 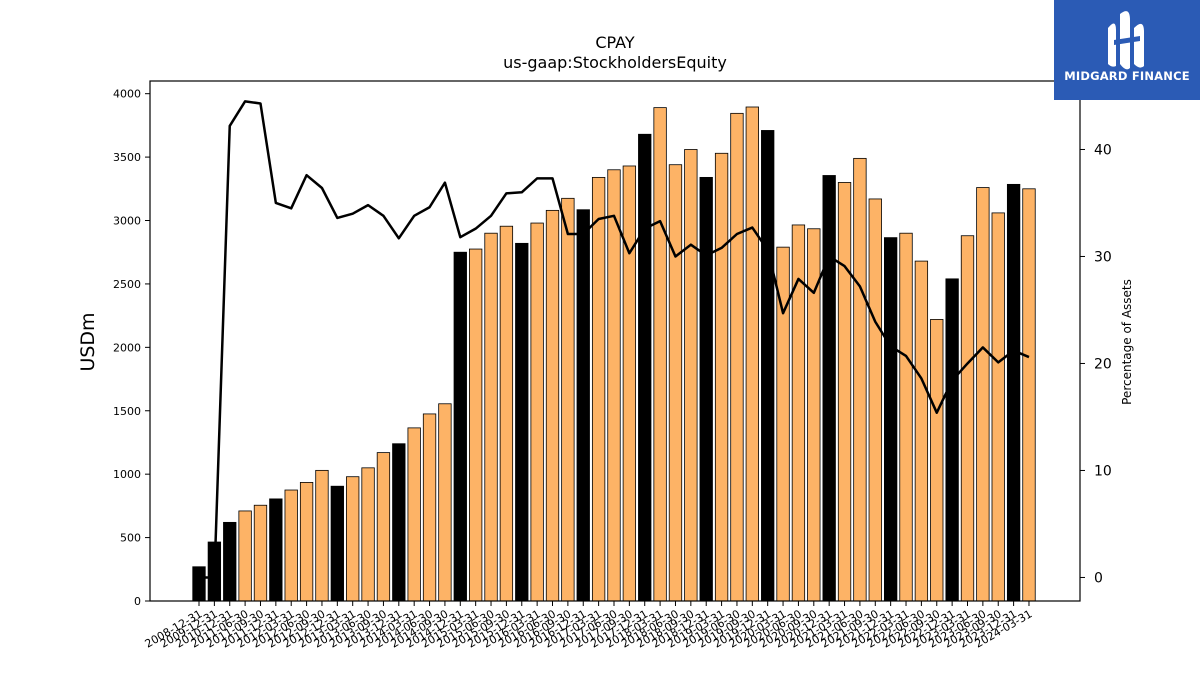 I want to click on y-tick-label: 3000, so click(x=127, y=221).